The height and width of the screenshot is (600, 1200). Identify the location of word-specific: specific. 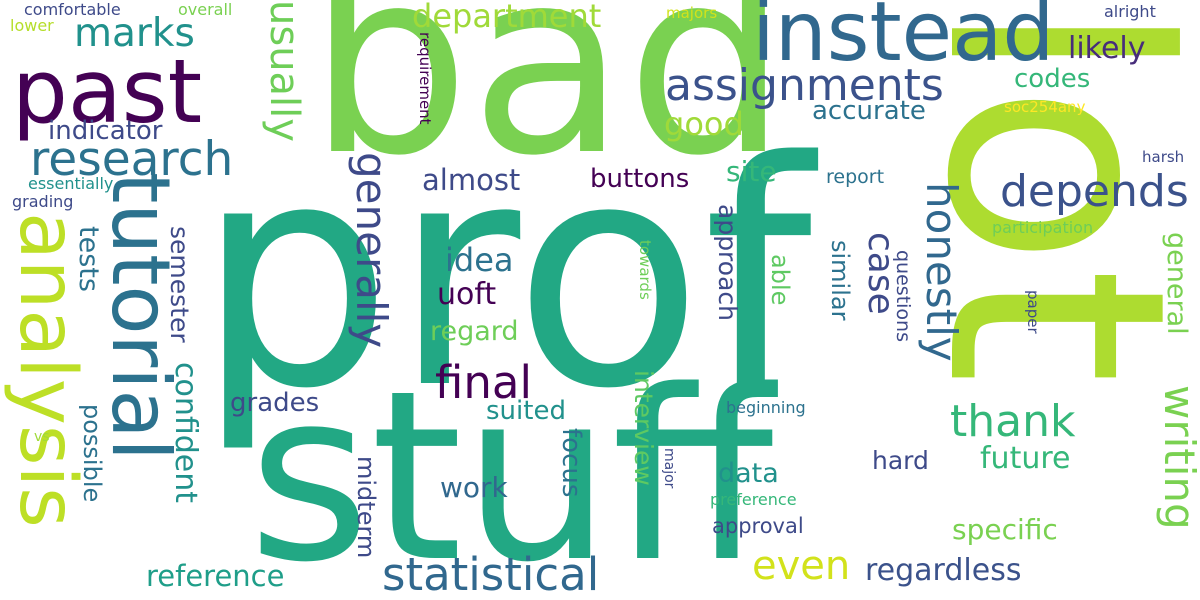
(1005, 529).